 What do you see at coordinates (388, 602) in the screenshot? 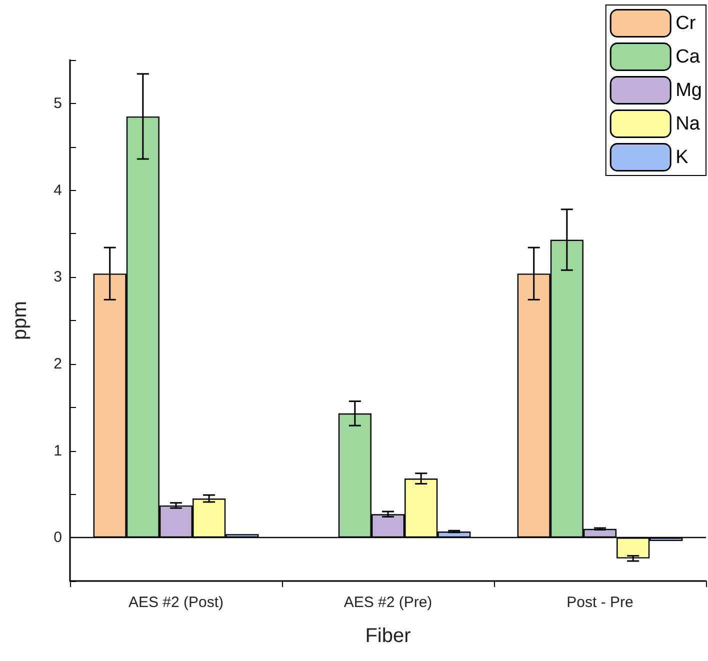
I see `x-tick-label: AES #2 (Pre)` at bounding box center [388, 602].